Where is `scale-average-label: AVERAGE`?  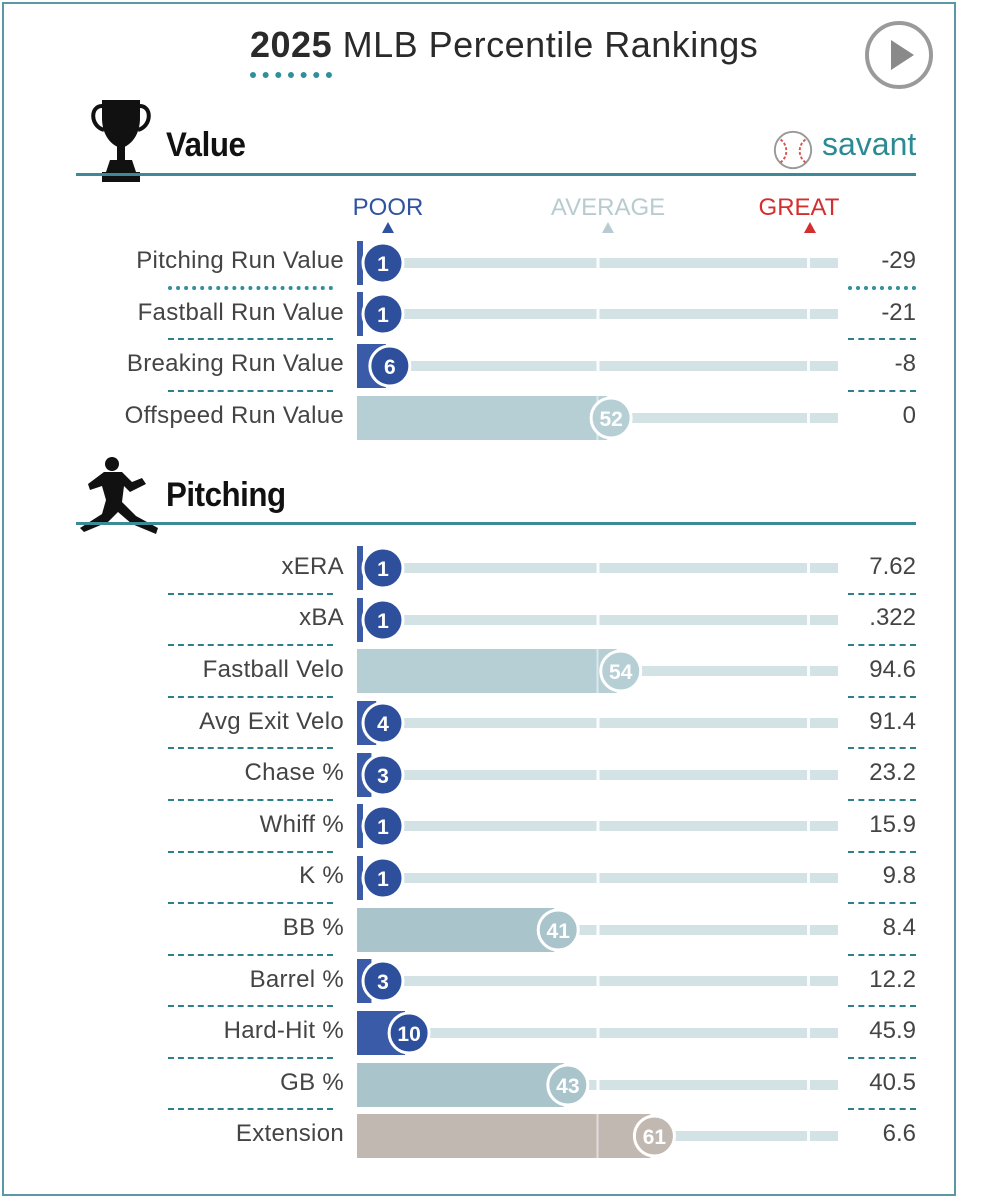
scale-average-label: AVERAGE is located at coordinates (608, 207).